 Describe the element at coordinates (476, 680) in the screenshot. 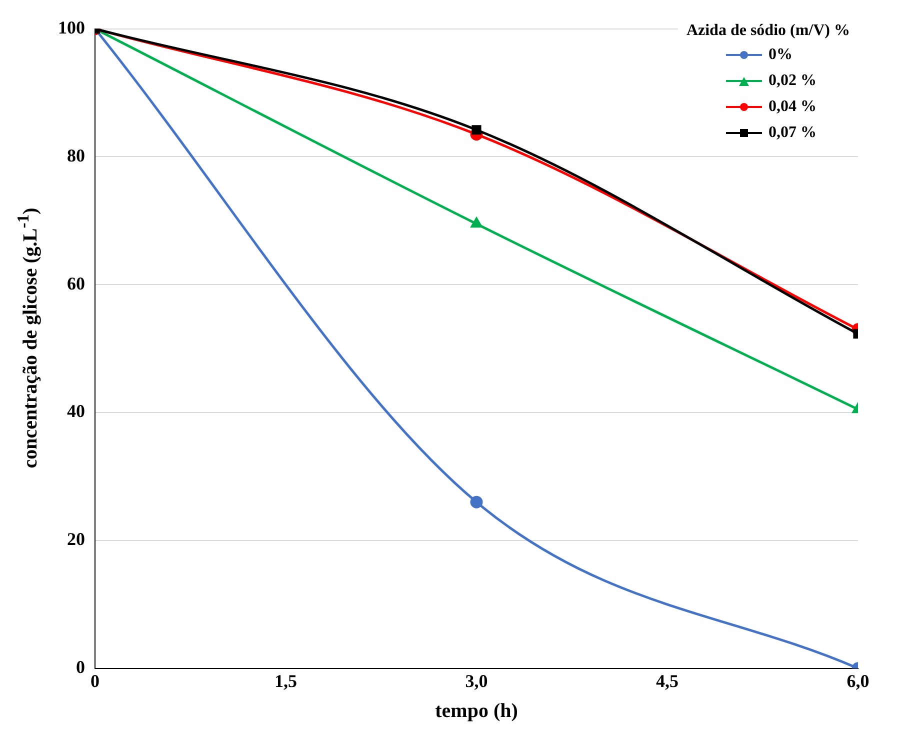

I see `x-tick-label: 3,0` at that location.